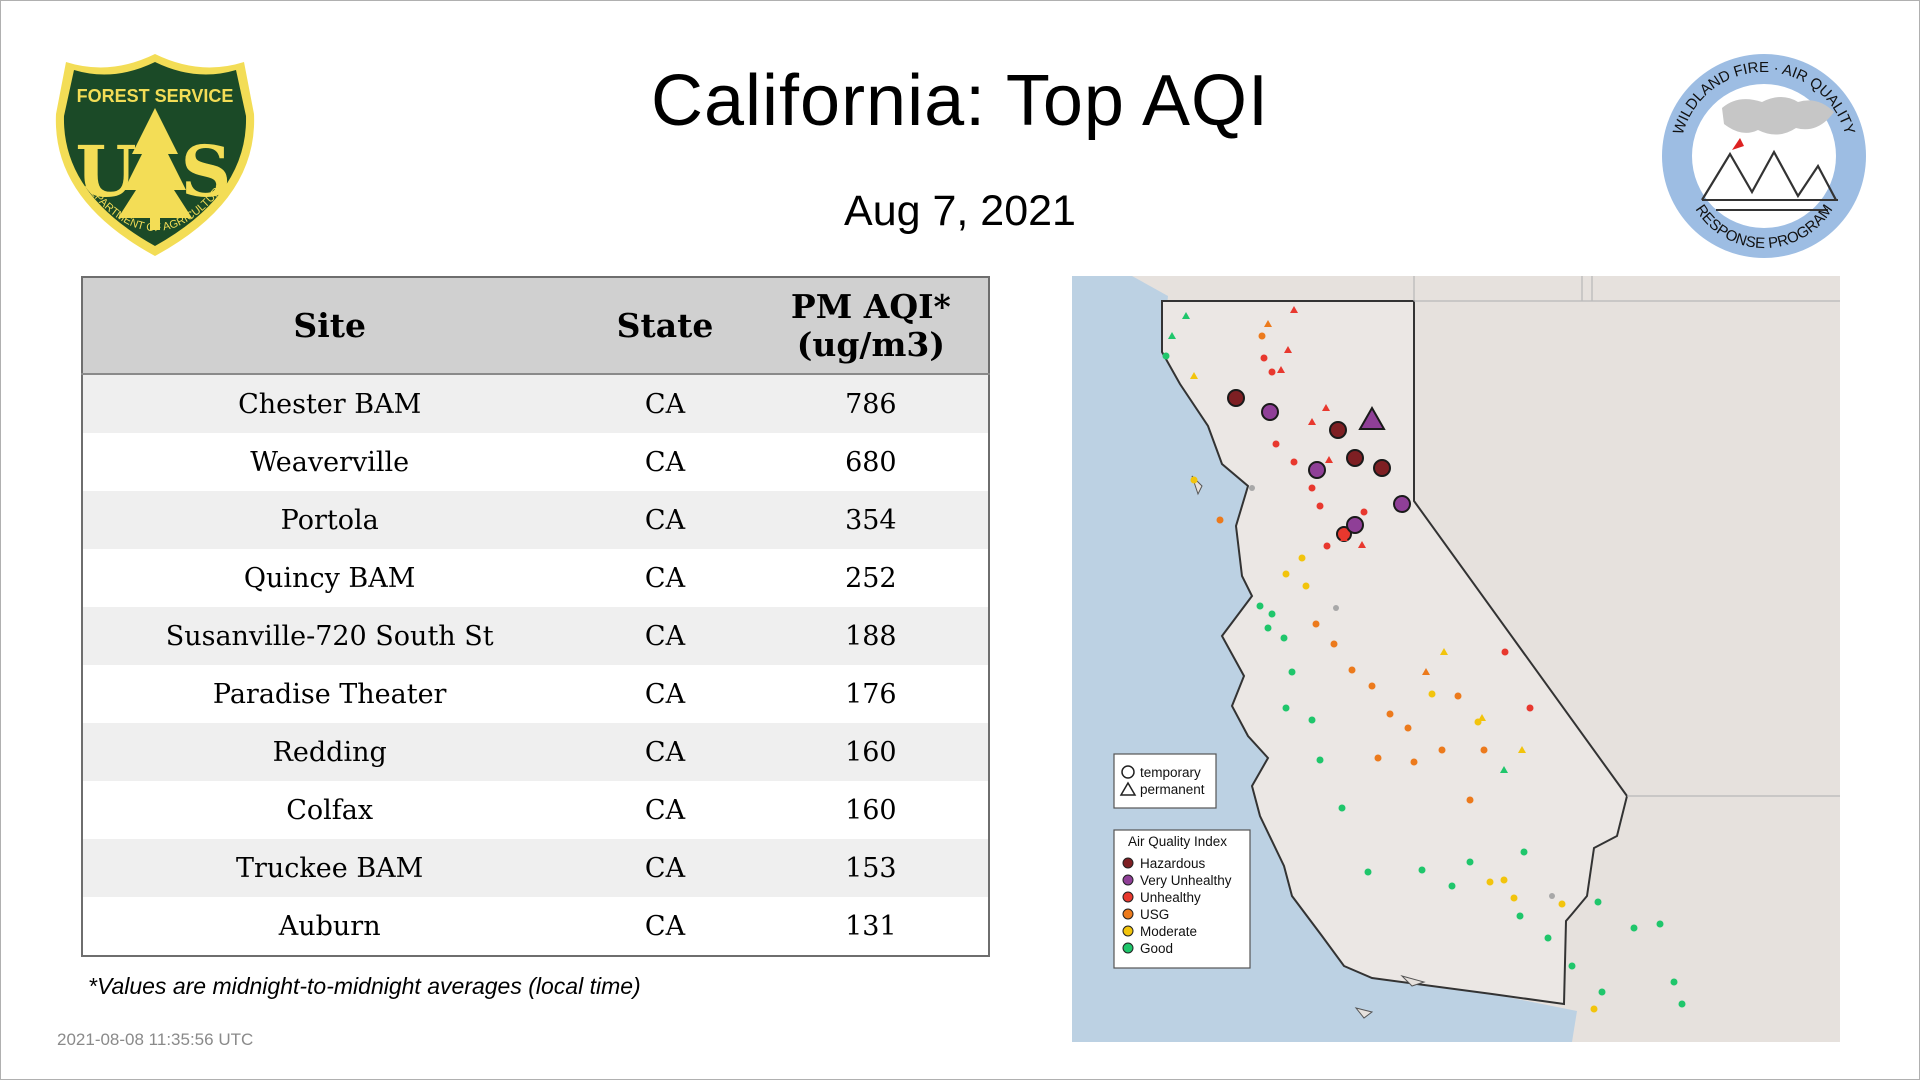 The width and height of the screenshot is (1920, 1080). What do you see at coordinates (329, 403) in the screenshot?
I see `cell-site: Chester BAM` at bounding box center [329, 403].